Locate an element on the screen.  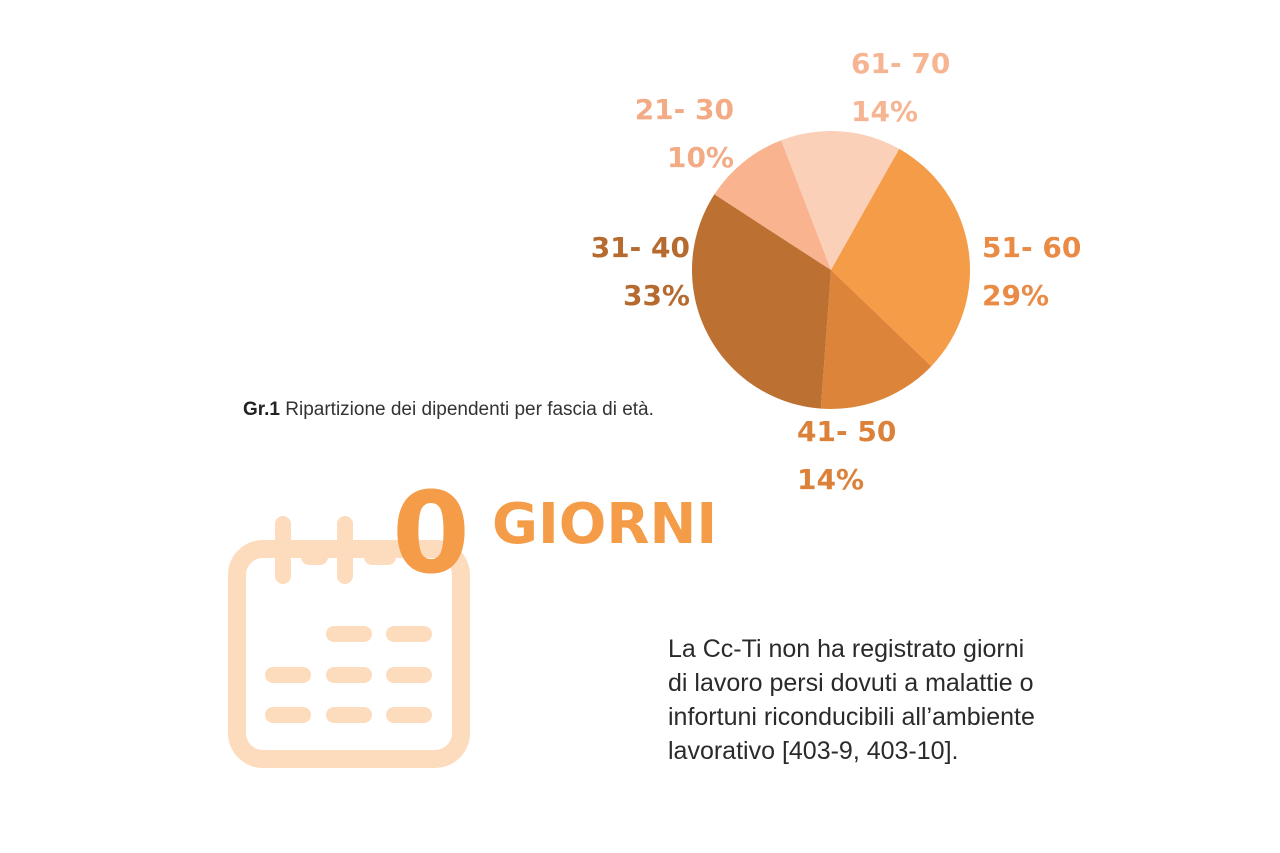
pie-label-range: 21- 30 is located at coordinates (684, 109).